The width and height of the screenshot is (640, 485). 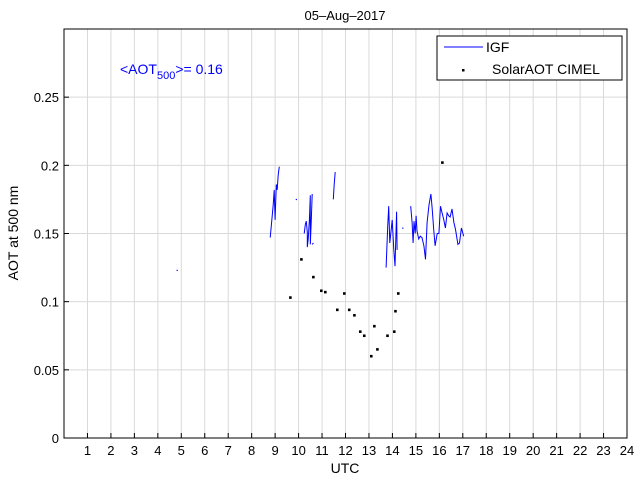 What do you see at coordinates (556, 450) in the screenshot?
I see `x-tick-label: 21` at bounding box center [556, 450].